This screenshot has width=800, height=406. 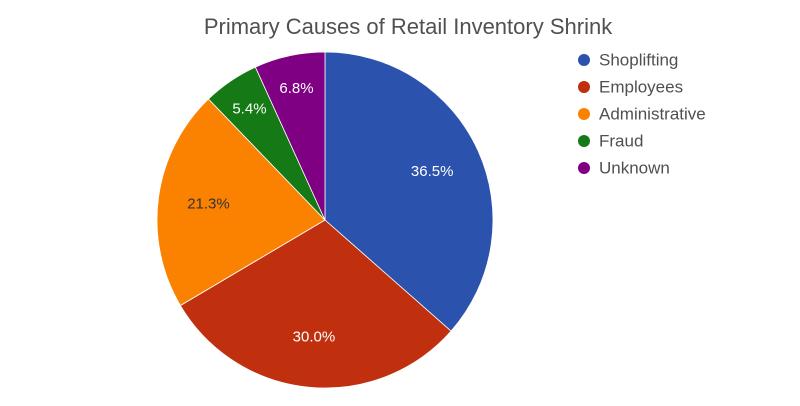 I want to click on legend-label: Employees, so click(x=641, y=87).